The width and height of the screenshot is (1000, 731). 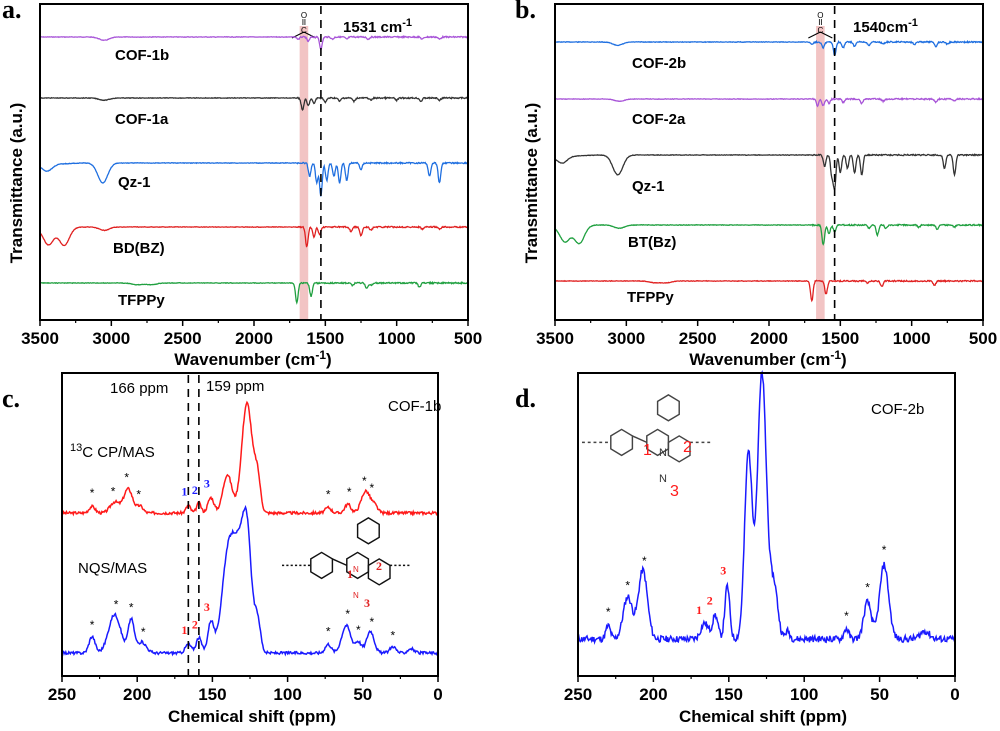 I want to click on panel-d-title: COF-2b, so click(x=897, y=409).